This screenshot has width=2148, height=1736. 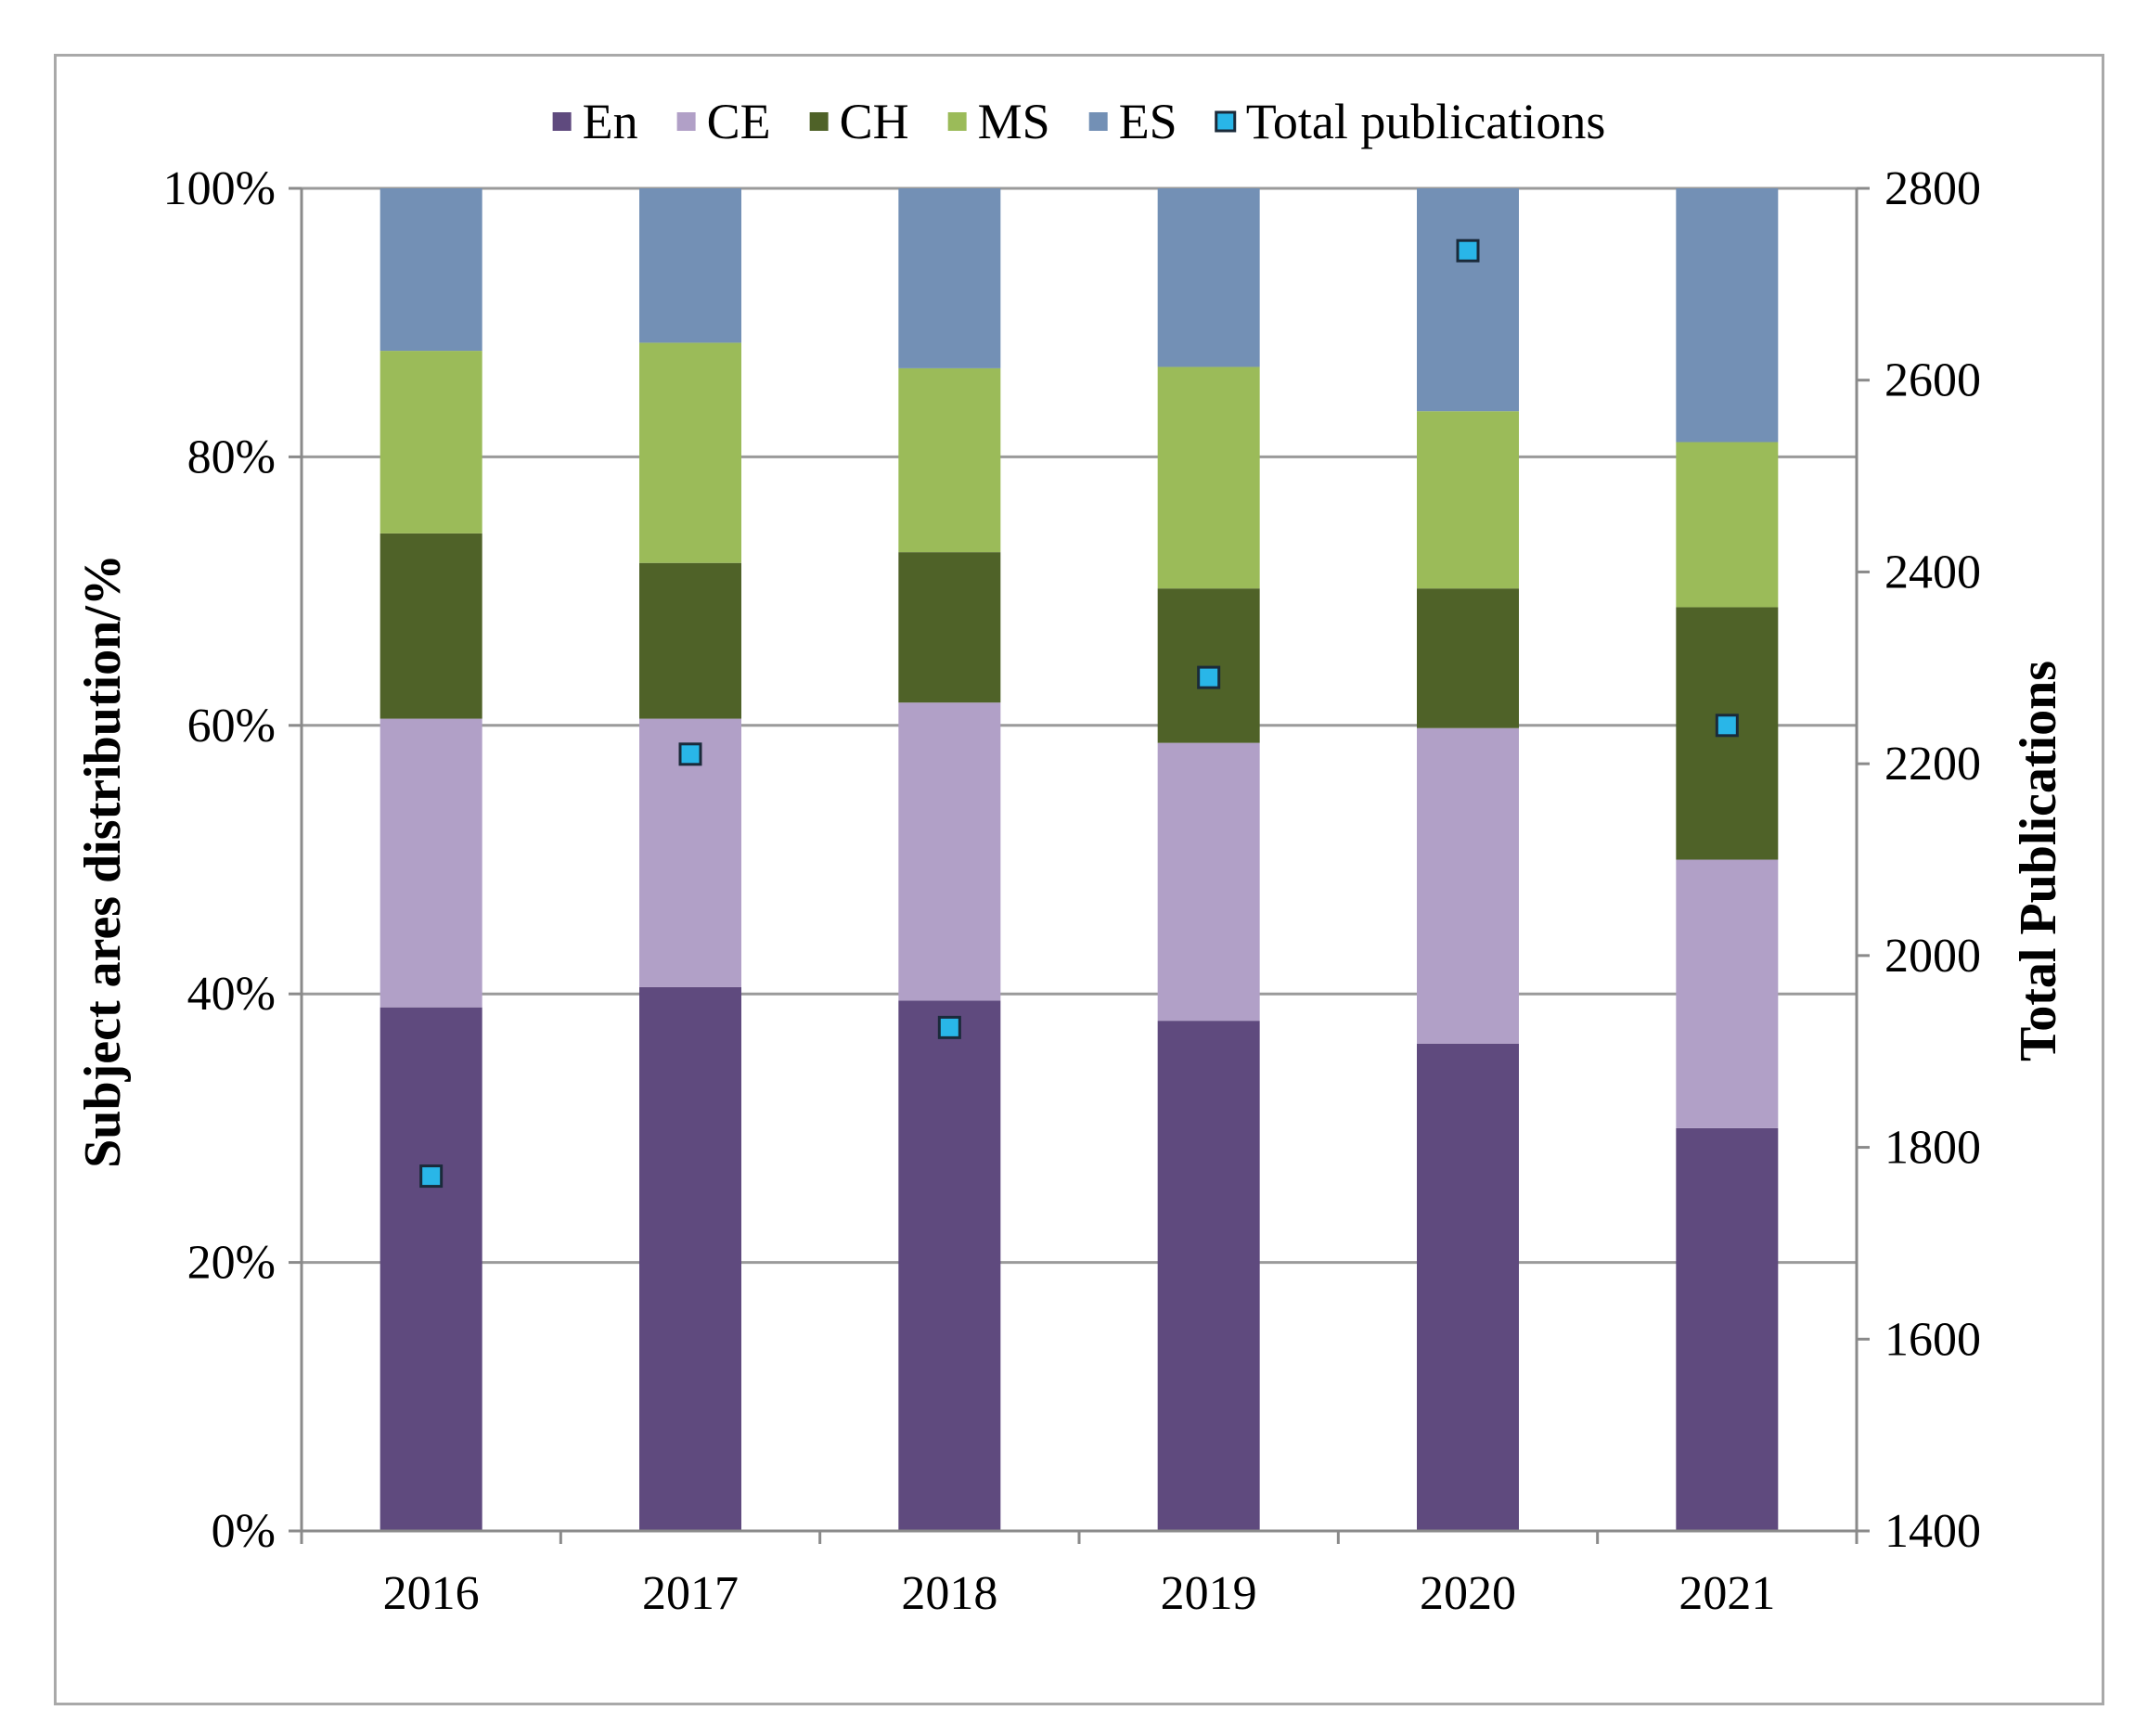 I want to click on bar-ch-2018, so click(x=950, y=627).